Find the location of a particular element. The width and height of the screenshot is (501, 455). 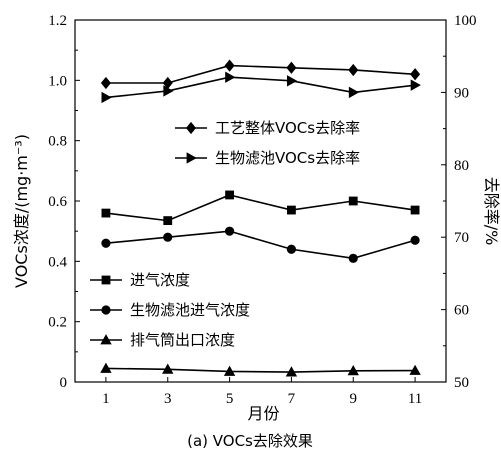

legend-item: 进气浓度 is located at coordinates (140, 280).